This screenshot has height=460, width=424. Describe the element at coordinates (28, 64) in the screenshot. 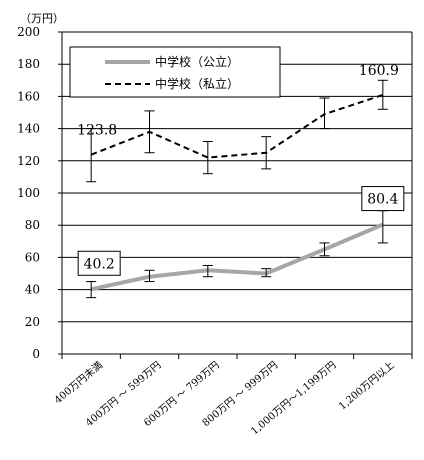

I see `y-tick-label: 180` at that location.